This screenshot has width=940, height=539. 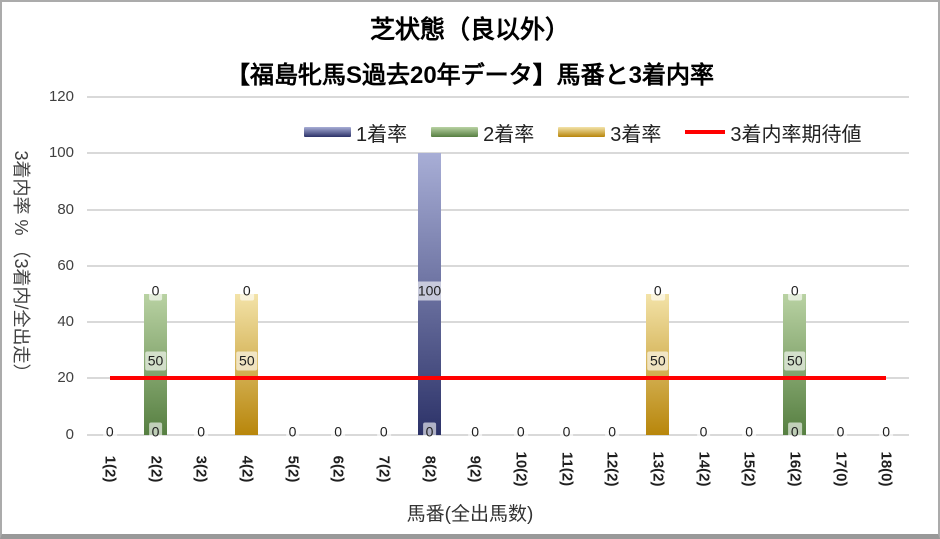 I want to click on legend-item-third-rate: 3着率, so click(x=609, y=132).